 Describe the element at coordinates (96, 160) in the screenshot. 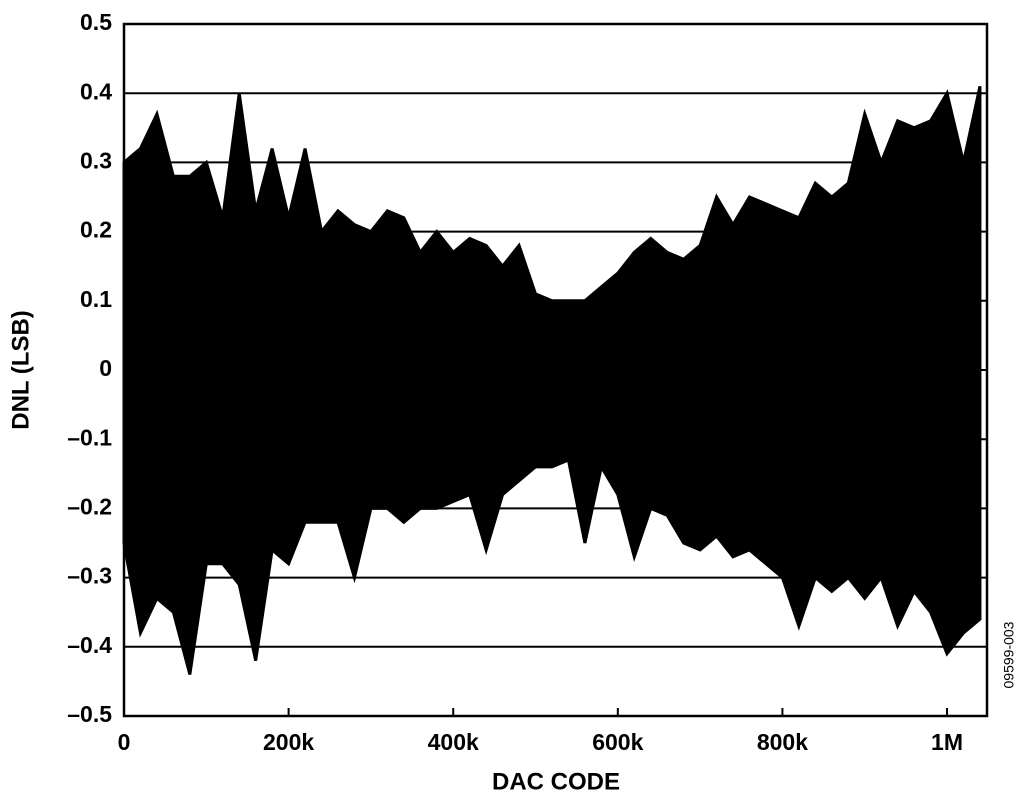

I see `y-tick-label: 0.3` at that location.